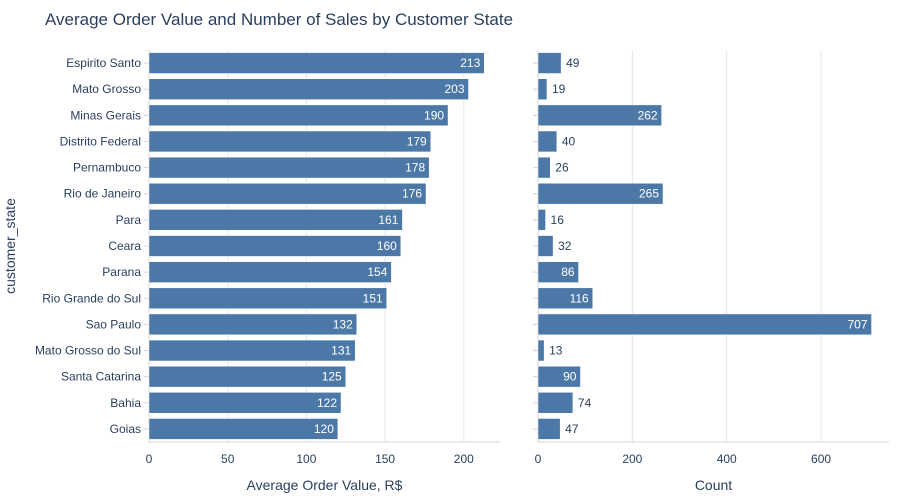  What do you see at coordinates (88, 351) in the screenshot?
I see `y-tick-label-mato-grosso-do-sul: Mato Grosso do Sul` at bounding box center [88, 351].